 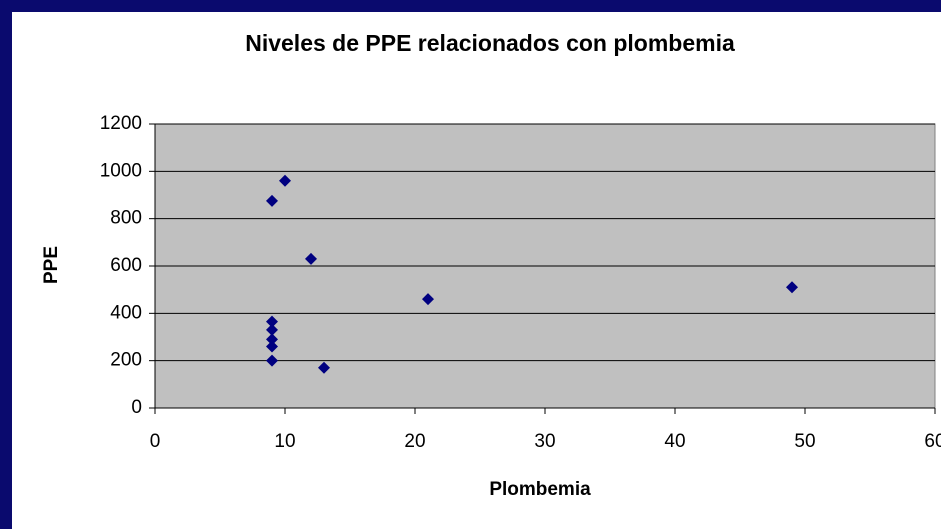 What do you see at coordinates (932, 441) in the screenshot?
I see `x-tick-label: 60` at bounding box center [932, 441].